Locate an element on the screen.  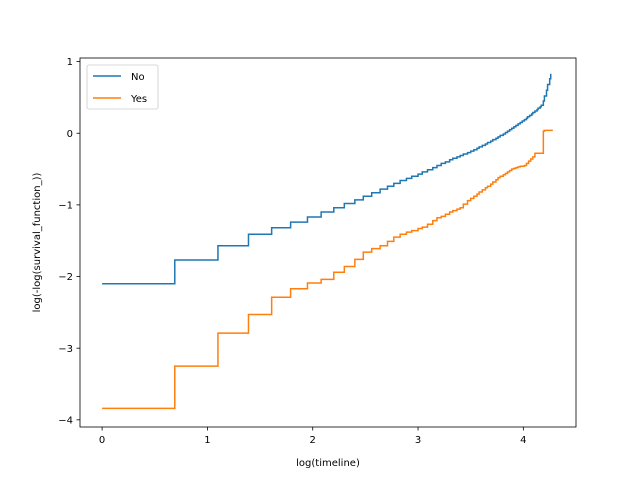
x-tick-label: 2 is located at coordinates (313, 440).